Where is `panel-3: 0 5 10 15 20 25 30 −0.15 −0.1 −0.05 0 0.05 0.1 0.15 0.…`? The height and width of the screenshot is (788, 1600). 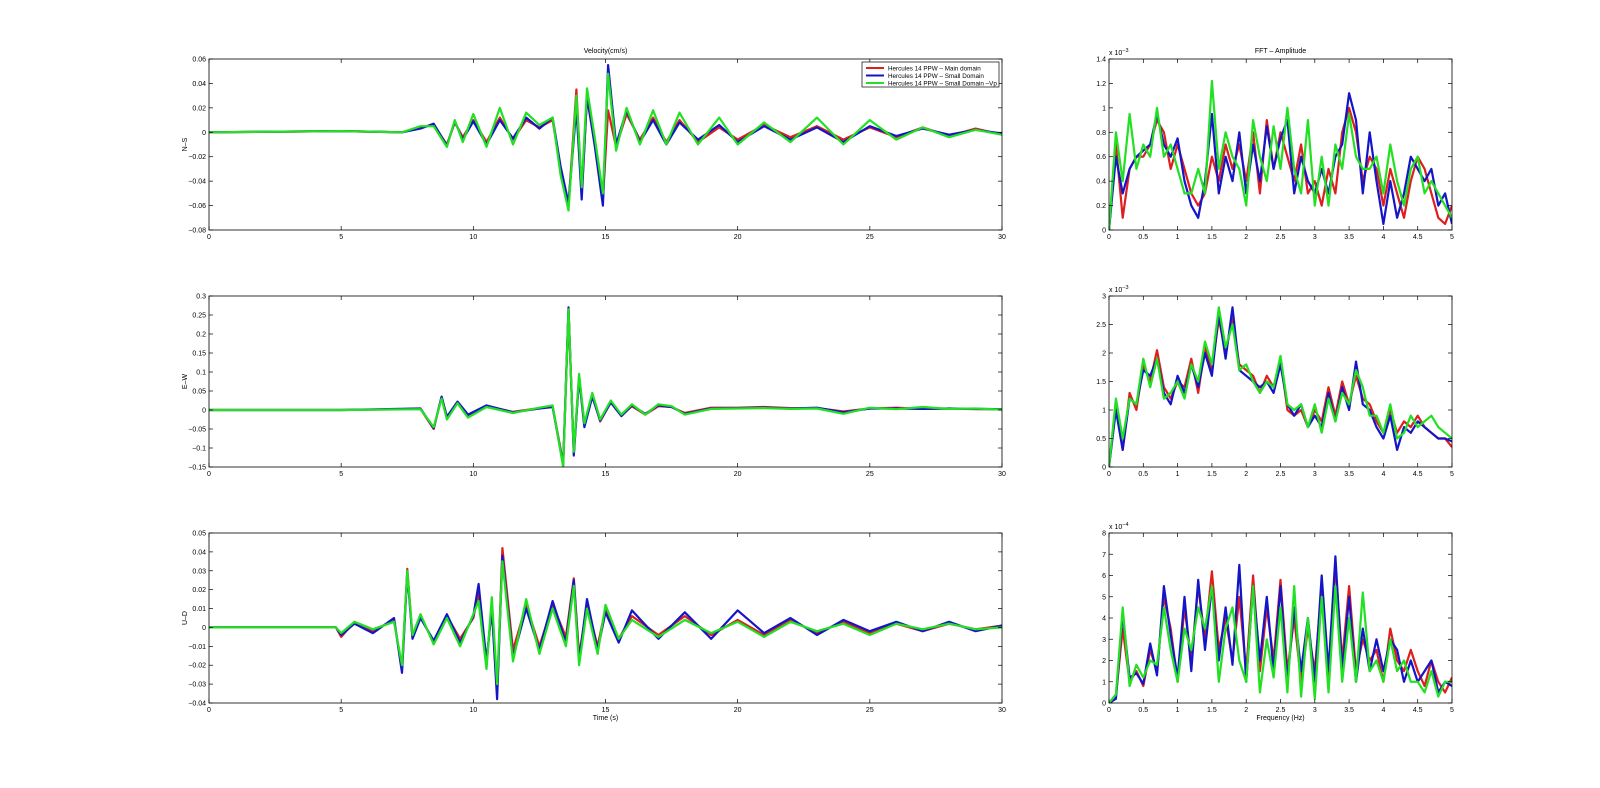 panel-3: 0 5 10 15 20 25 30 −0.15 −0.1 −0.05 0 0.05 0.1 0.15 0.… is located at coordinates (594, 386).